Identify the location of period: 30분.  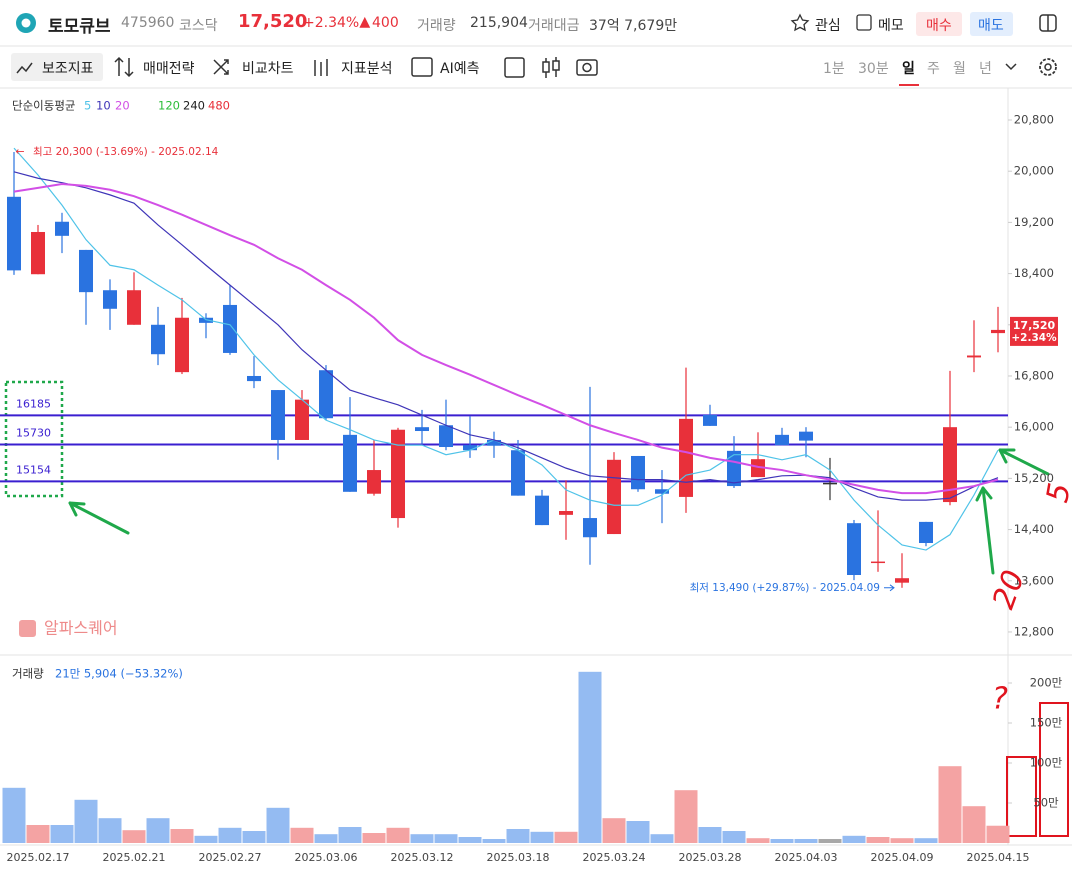
(873, 69).